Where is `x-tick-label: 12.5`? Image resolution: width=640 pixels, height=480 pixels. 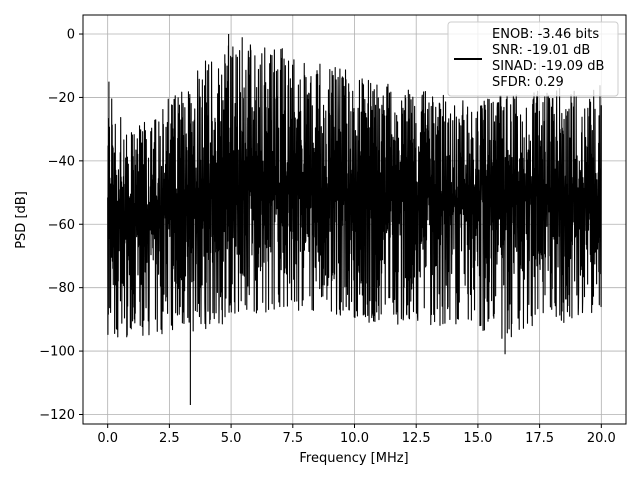 x-tick-label: 12.5 is located at coordinates (416, 438).